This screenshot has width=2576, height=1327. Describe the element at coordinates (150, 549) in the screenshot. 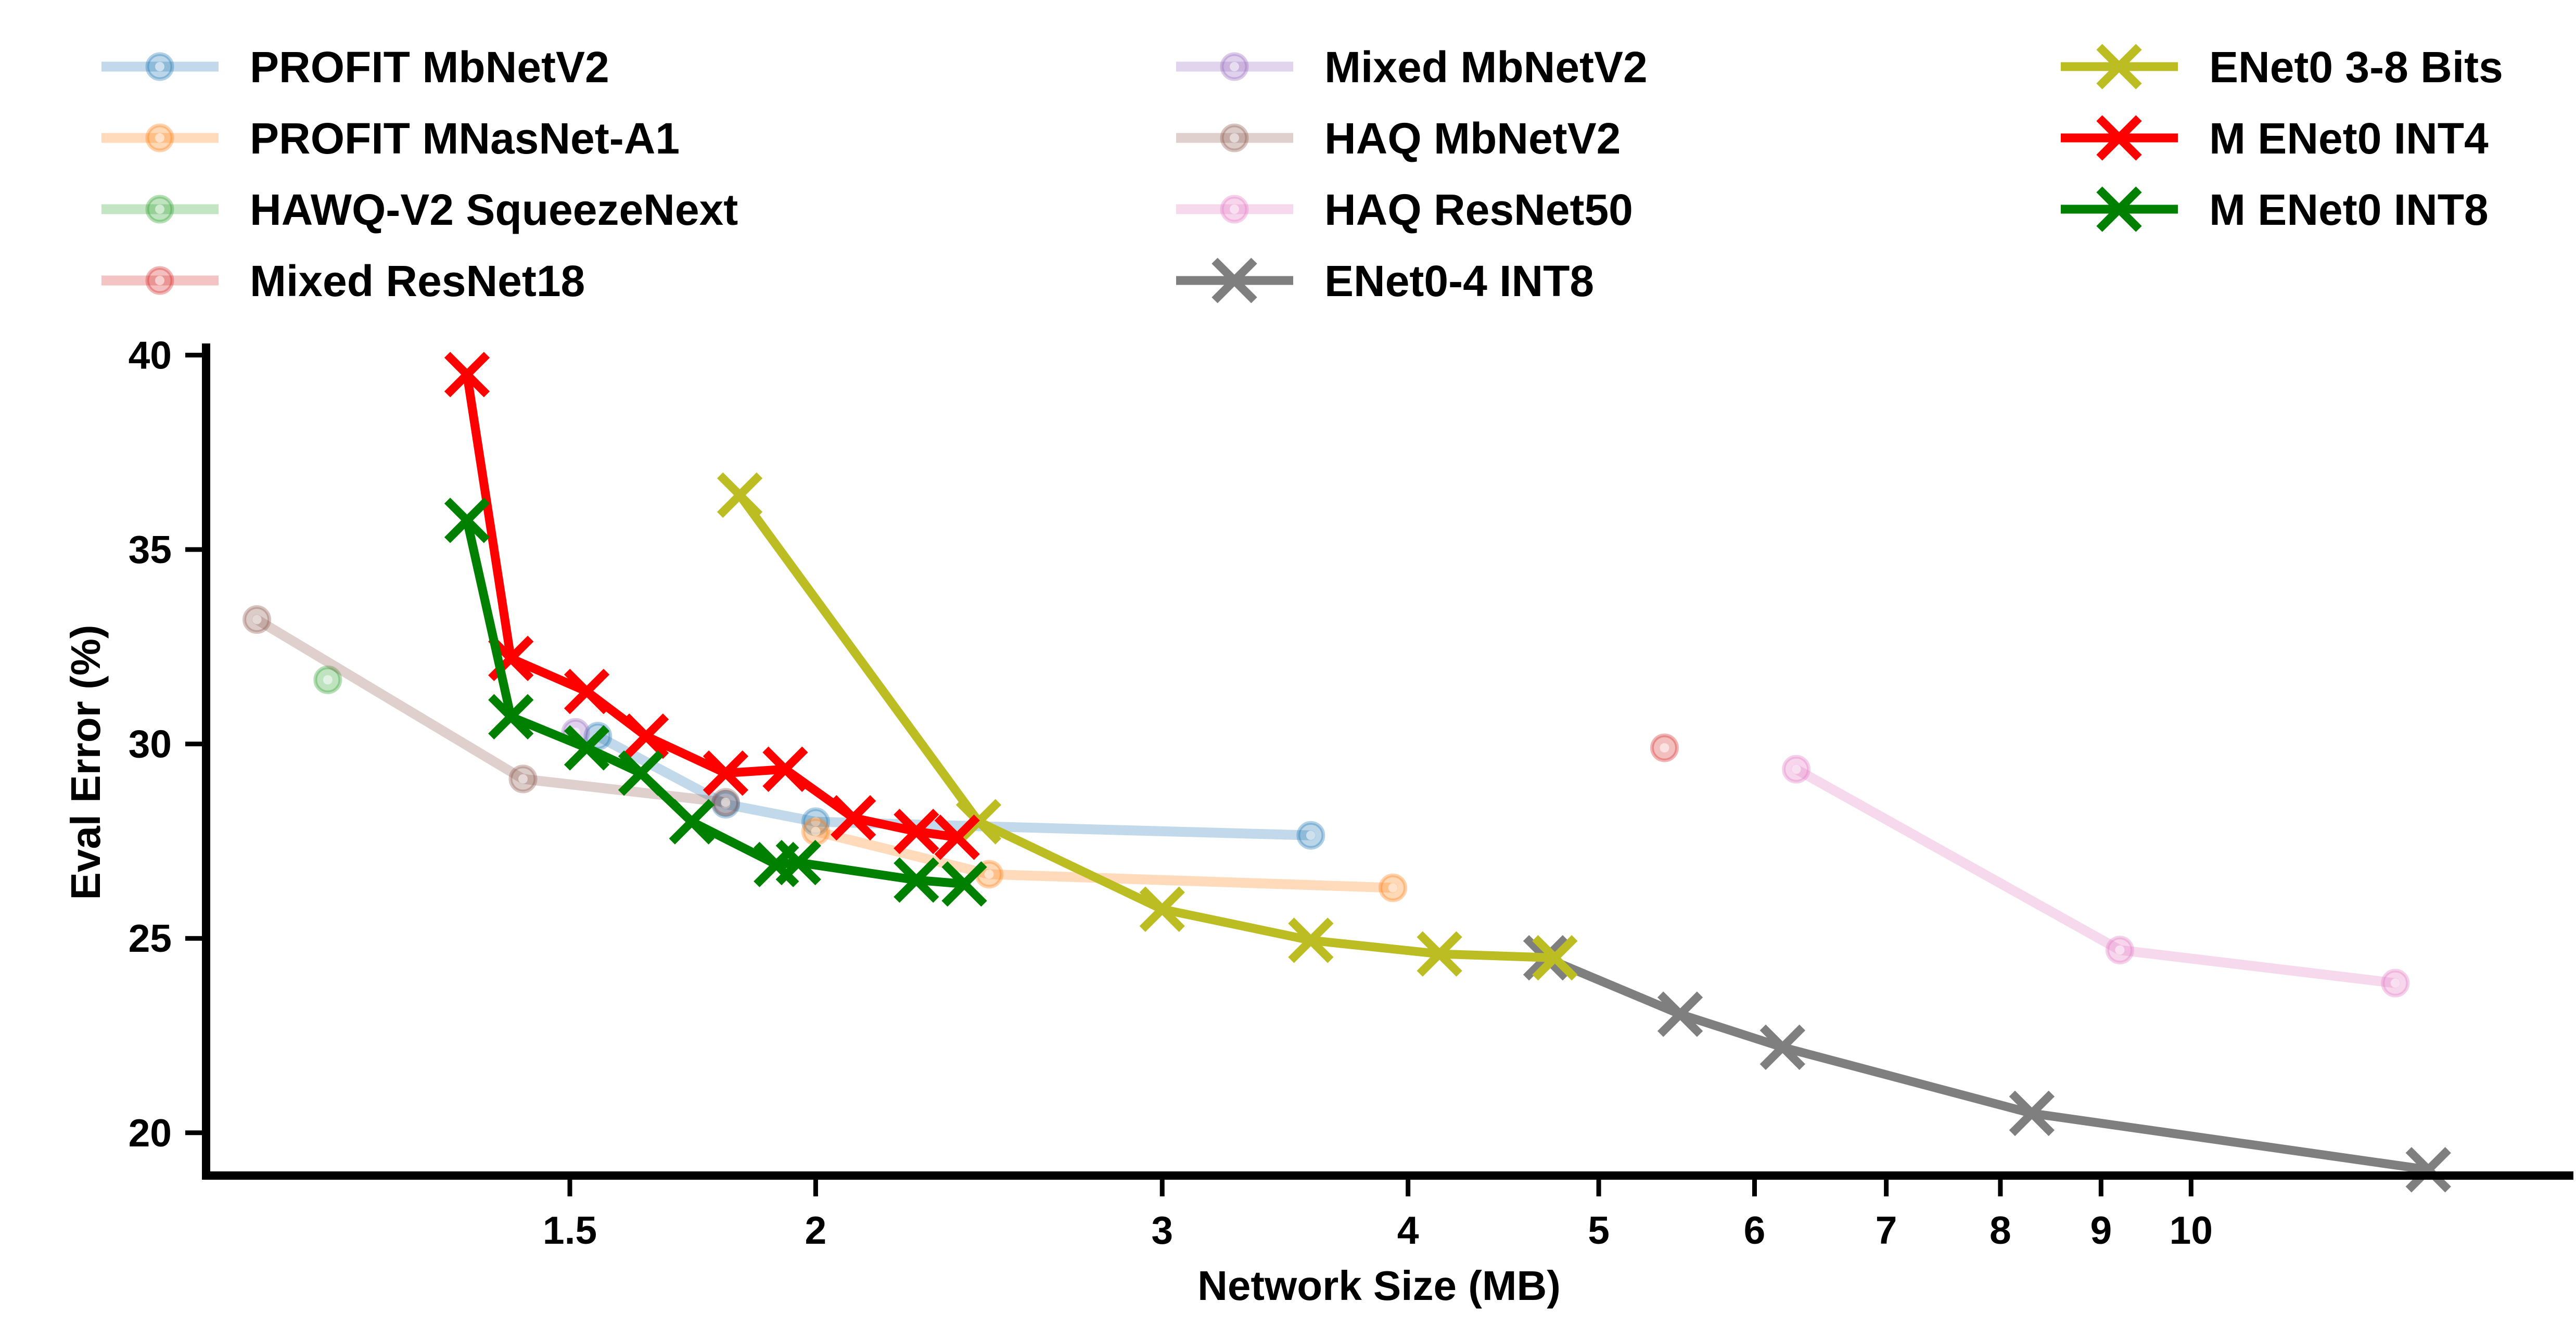

I see `y-tick-label: 35` at that location.